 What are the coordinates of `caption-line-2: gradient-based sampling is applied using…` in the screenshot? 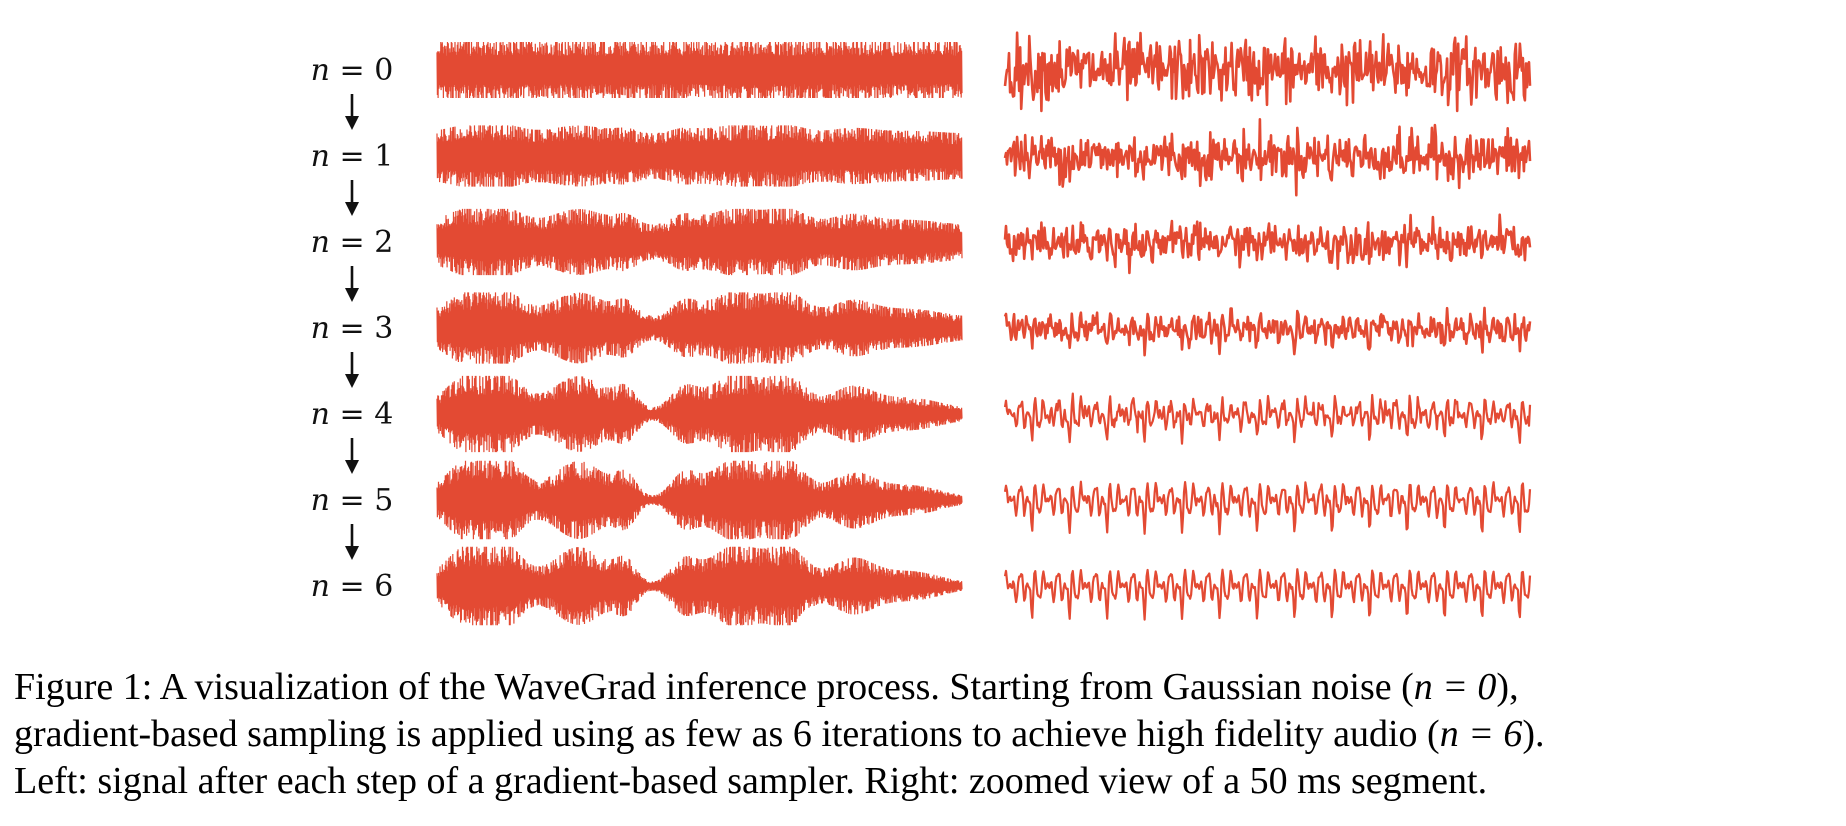 It's located at (927, 734).